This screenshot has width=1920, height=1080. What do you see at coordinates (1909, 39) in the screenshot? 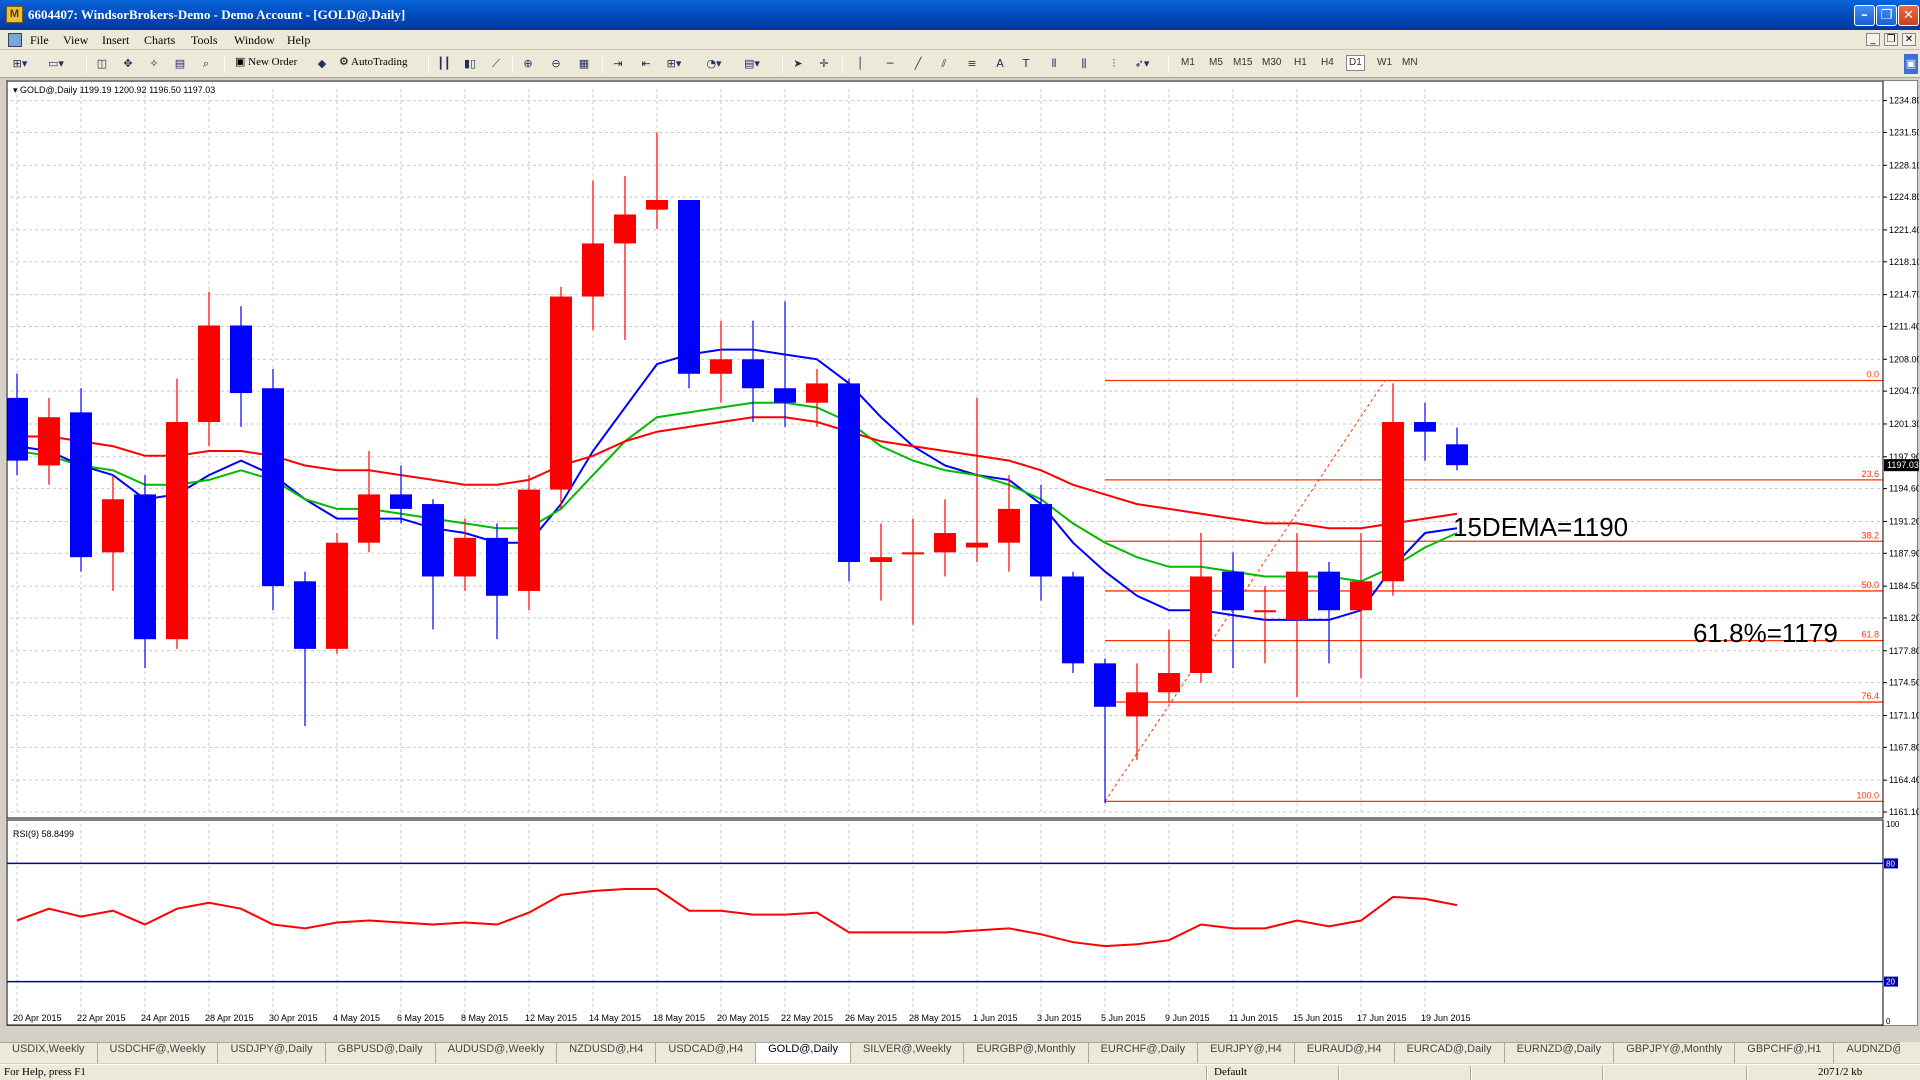
I see `mdi-close-button: ✕` at bounding box center [1909, 39].